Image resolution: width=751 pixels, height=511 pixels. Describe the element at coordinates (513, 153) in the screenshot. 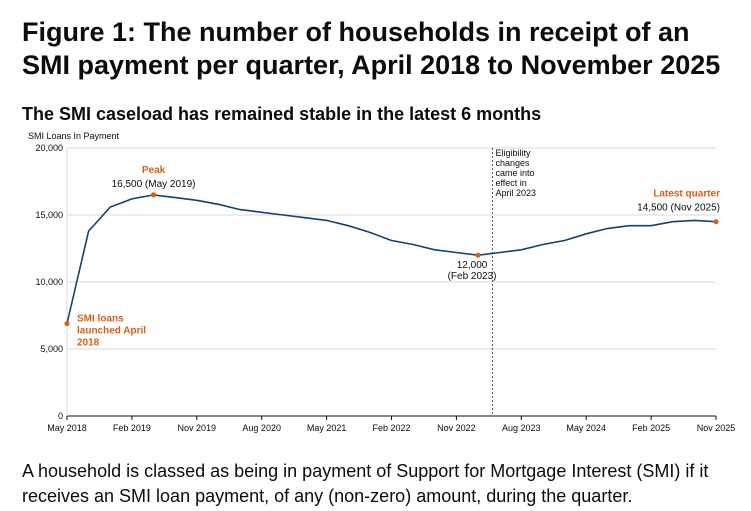

I see `annotation-eligibility: Eligibility` at that location.